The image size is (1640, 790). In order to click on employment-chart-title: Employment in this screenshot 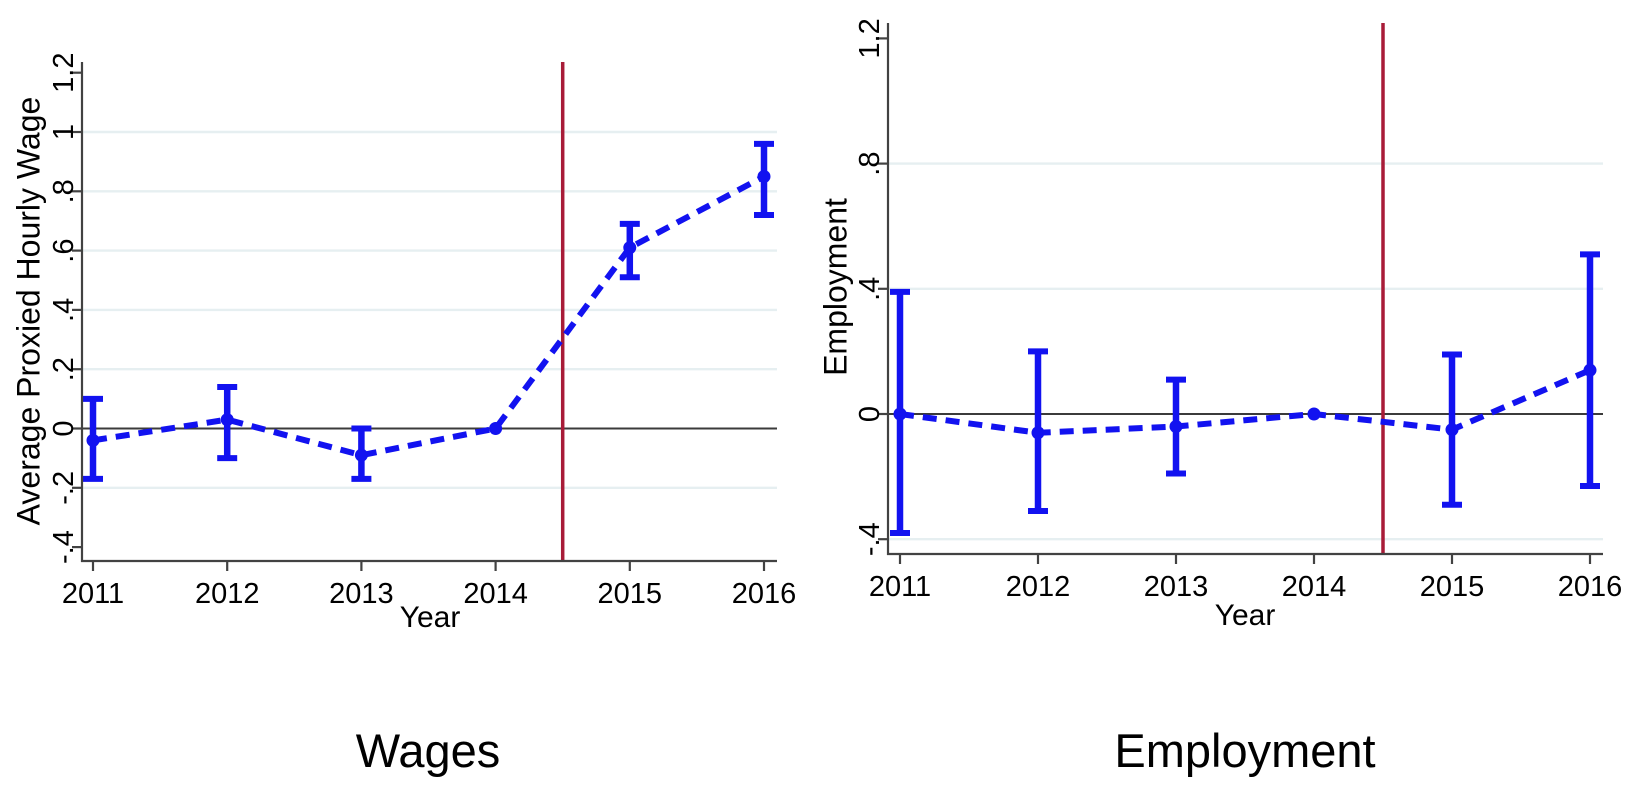, I will do `click(1245, 750)`.